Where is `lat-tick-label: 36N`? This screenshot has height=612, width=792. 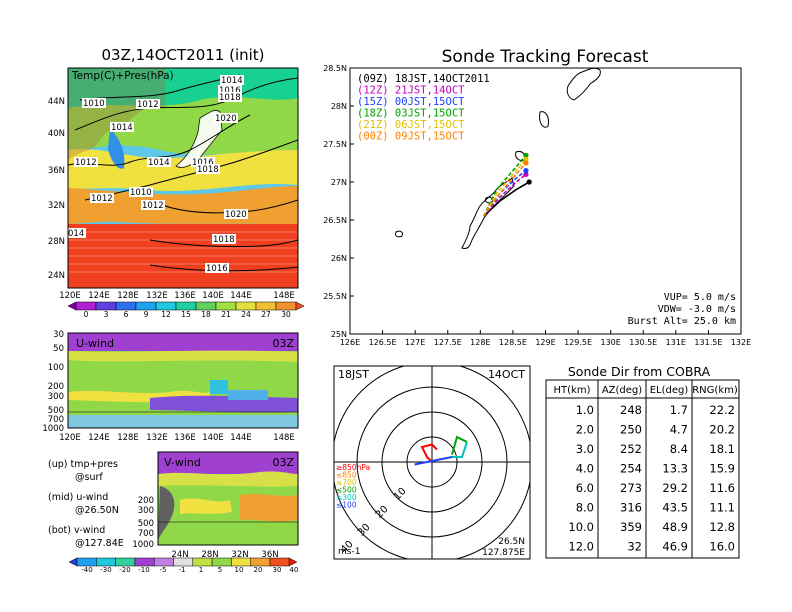
lat-tick-label: 36N is located at coordinates (269, 555).